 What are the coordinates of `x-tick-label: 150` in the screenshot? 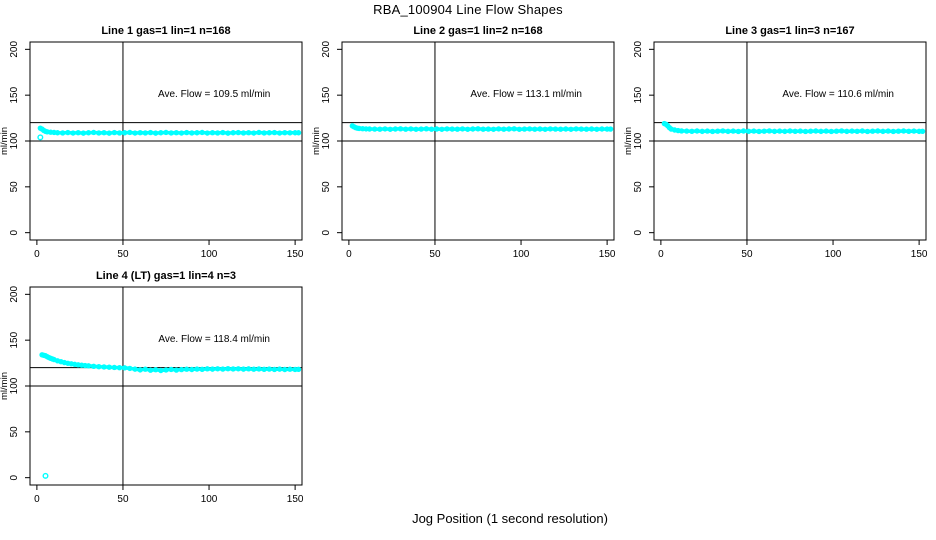 It's located at (607, 254).